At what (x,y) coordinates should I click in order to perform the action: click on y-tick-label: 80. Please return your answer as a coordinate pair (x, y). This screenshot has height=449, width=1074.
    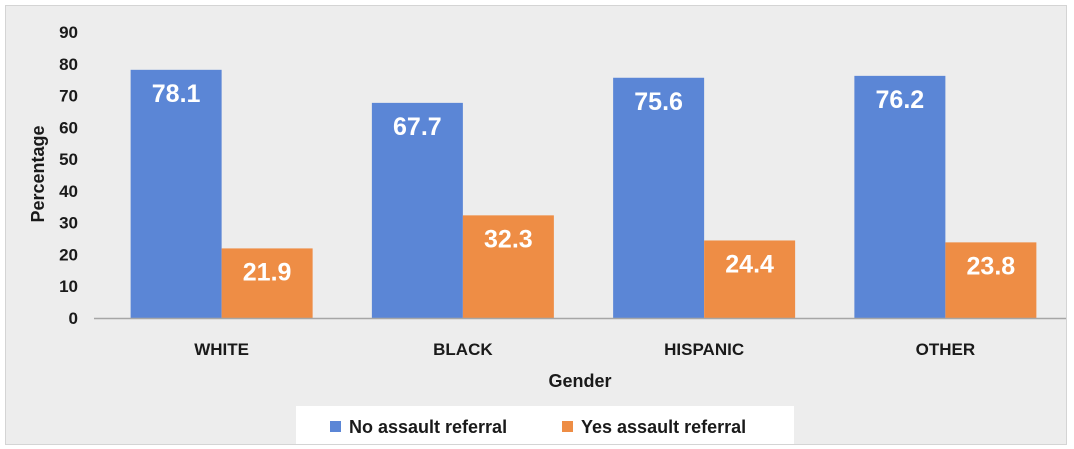
    Looking at the image, I should click on (68, 64).